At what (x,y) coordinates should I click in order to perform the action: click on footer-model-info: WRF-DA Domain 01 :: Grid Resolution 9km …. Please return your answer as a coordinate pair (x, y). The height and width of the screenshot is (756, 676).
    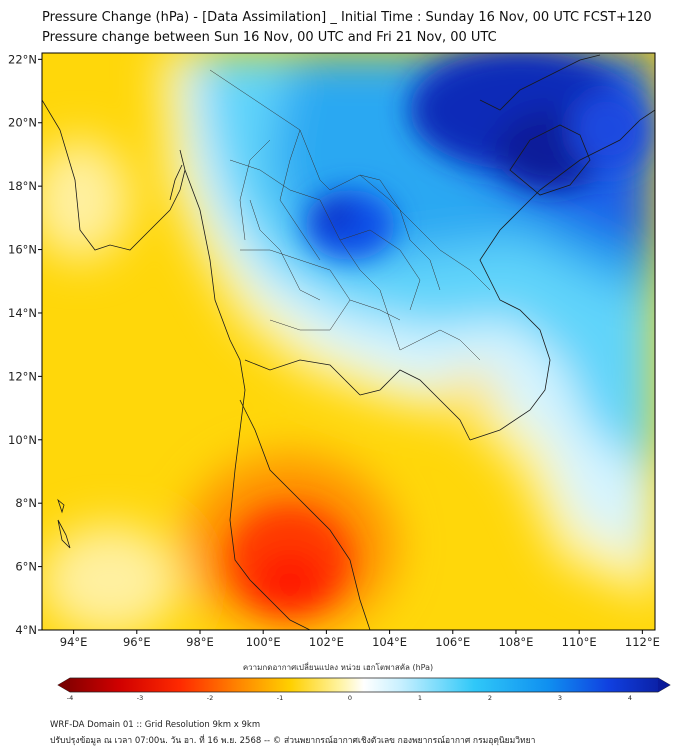
    Looking at the image, I should click on (155, 725).